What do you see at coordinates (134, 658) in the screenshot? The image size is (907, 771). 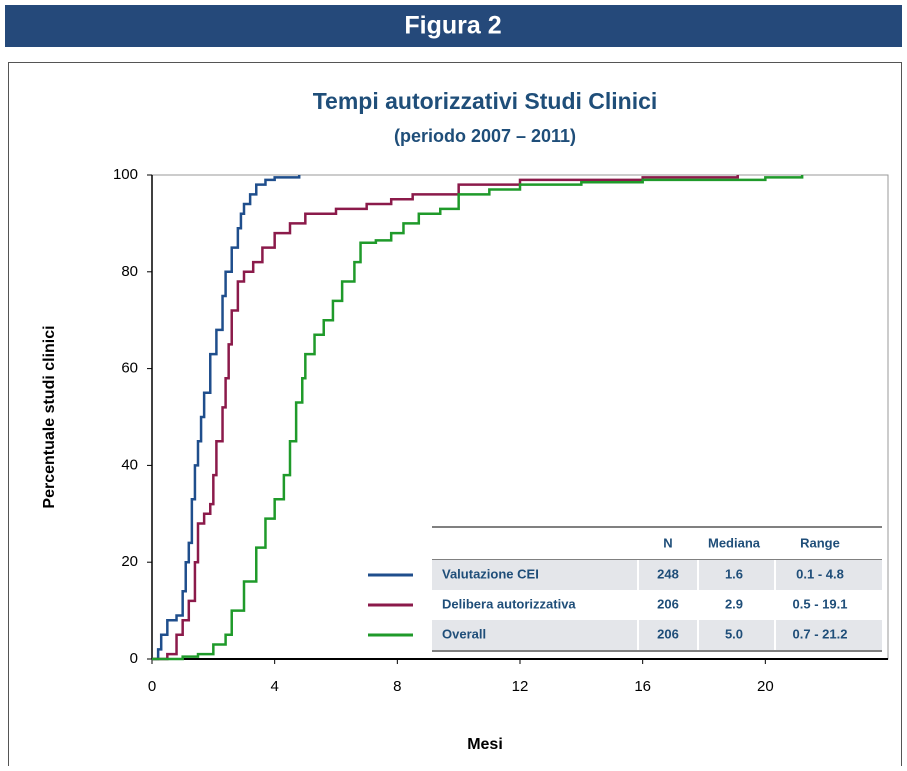 I see `y-tick-label: 0` at bounding box center [134, 658].